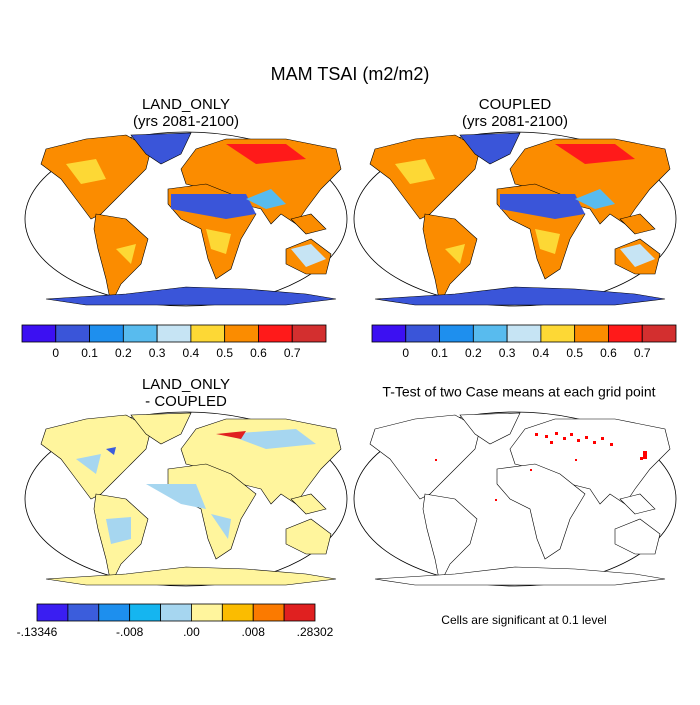 Image resolution: width=700 pixels, height=705 pixels. Describe the element at coordinates (254, 632) in the screenshot. I see `colorbar-label: .008` at that location.